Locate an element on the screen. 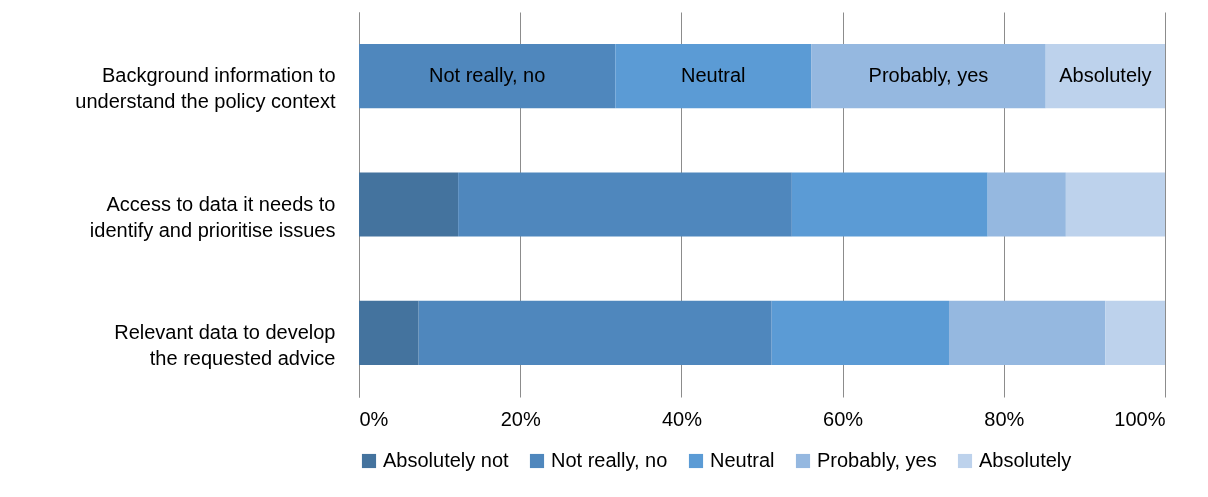 The image size is (1208, 497). x-tick-label: 20% is located at coordinates (520, 418).